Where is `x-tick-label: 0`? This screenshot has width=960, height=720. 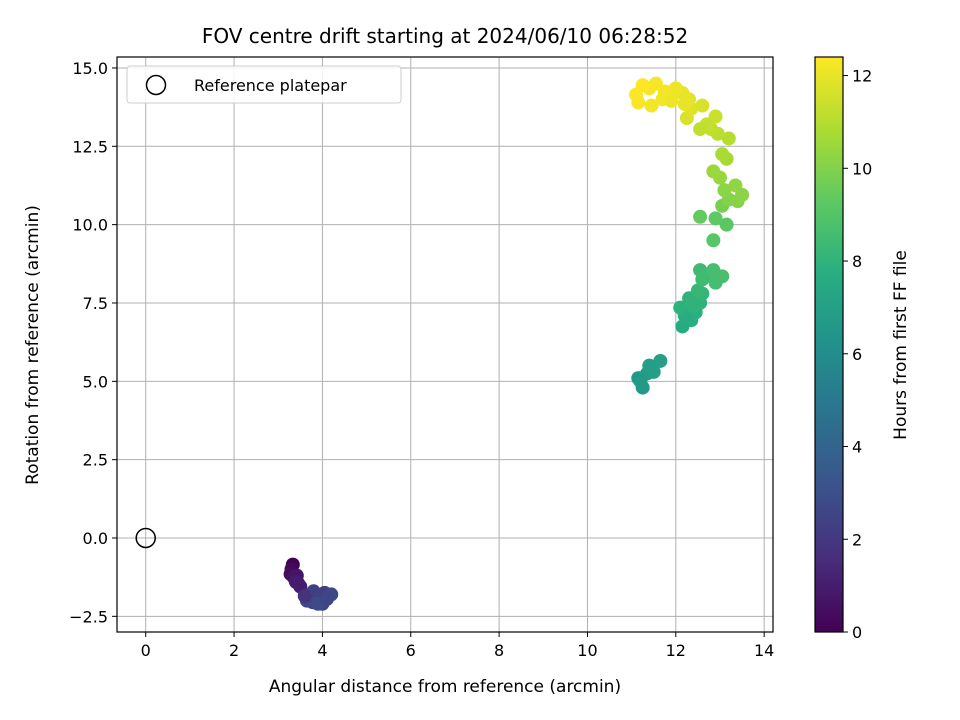
x-tick-label: 0 is located at coordinates (146, 650).